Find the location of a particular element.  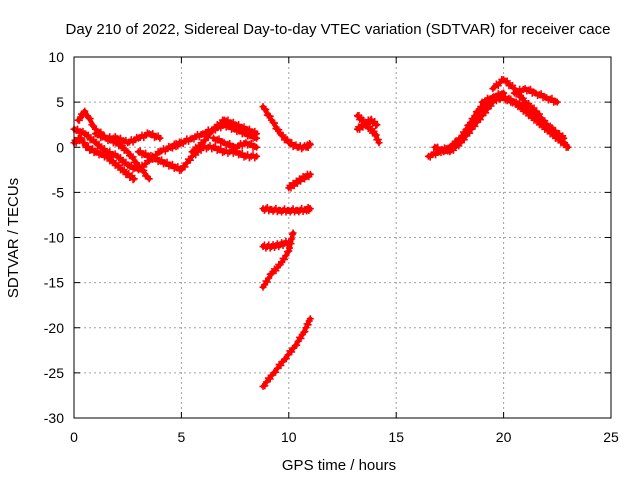

y-tick-label: -20 is located at coordinates (54, 328).